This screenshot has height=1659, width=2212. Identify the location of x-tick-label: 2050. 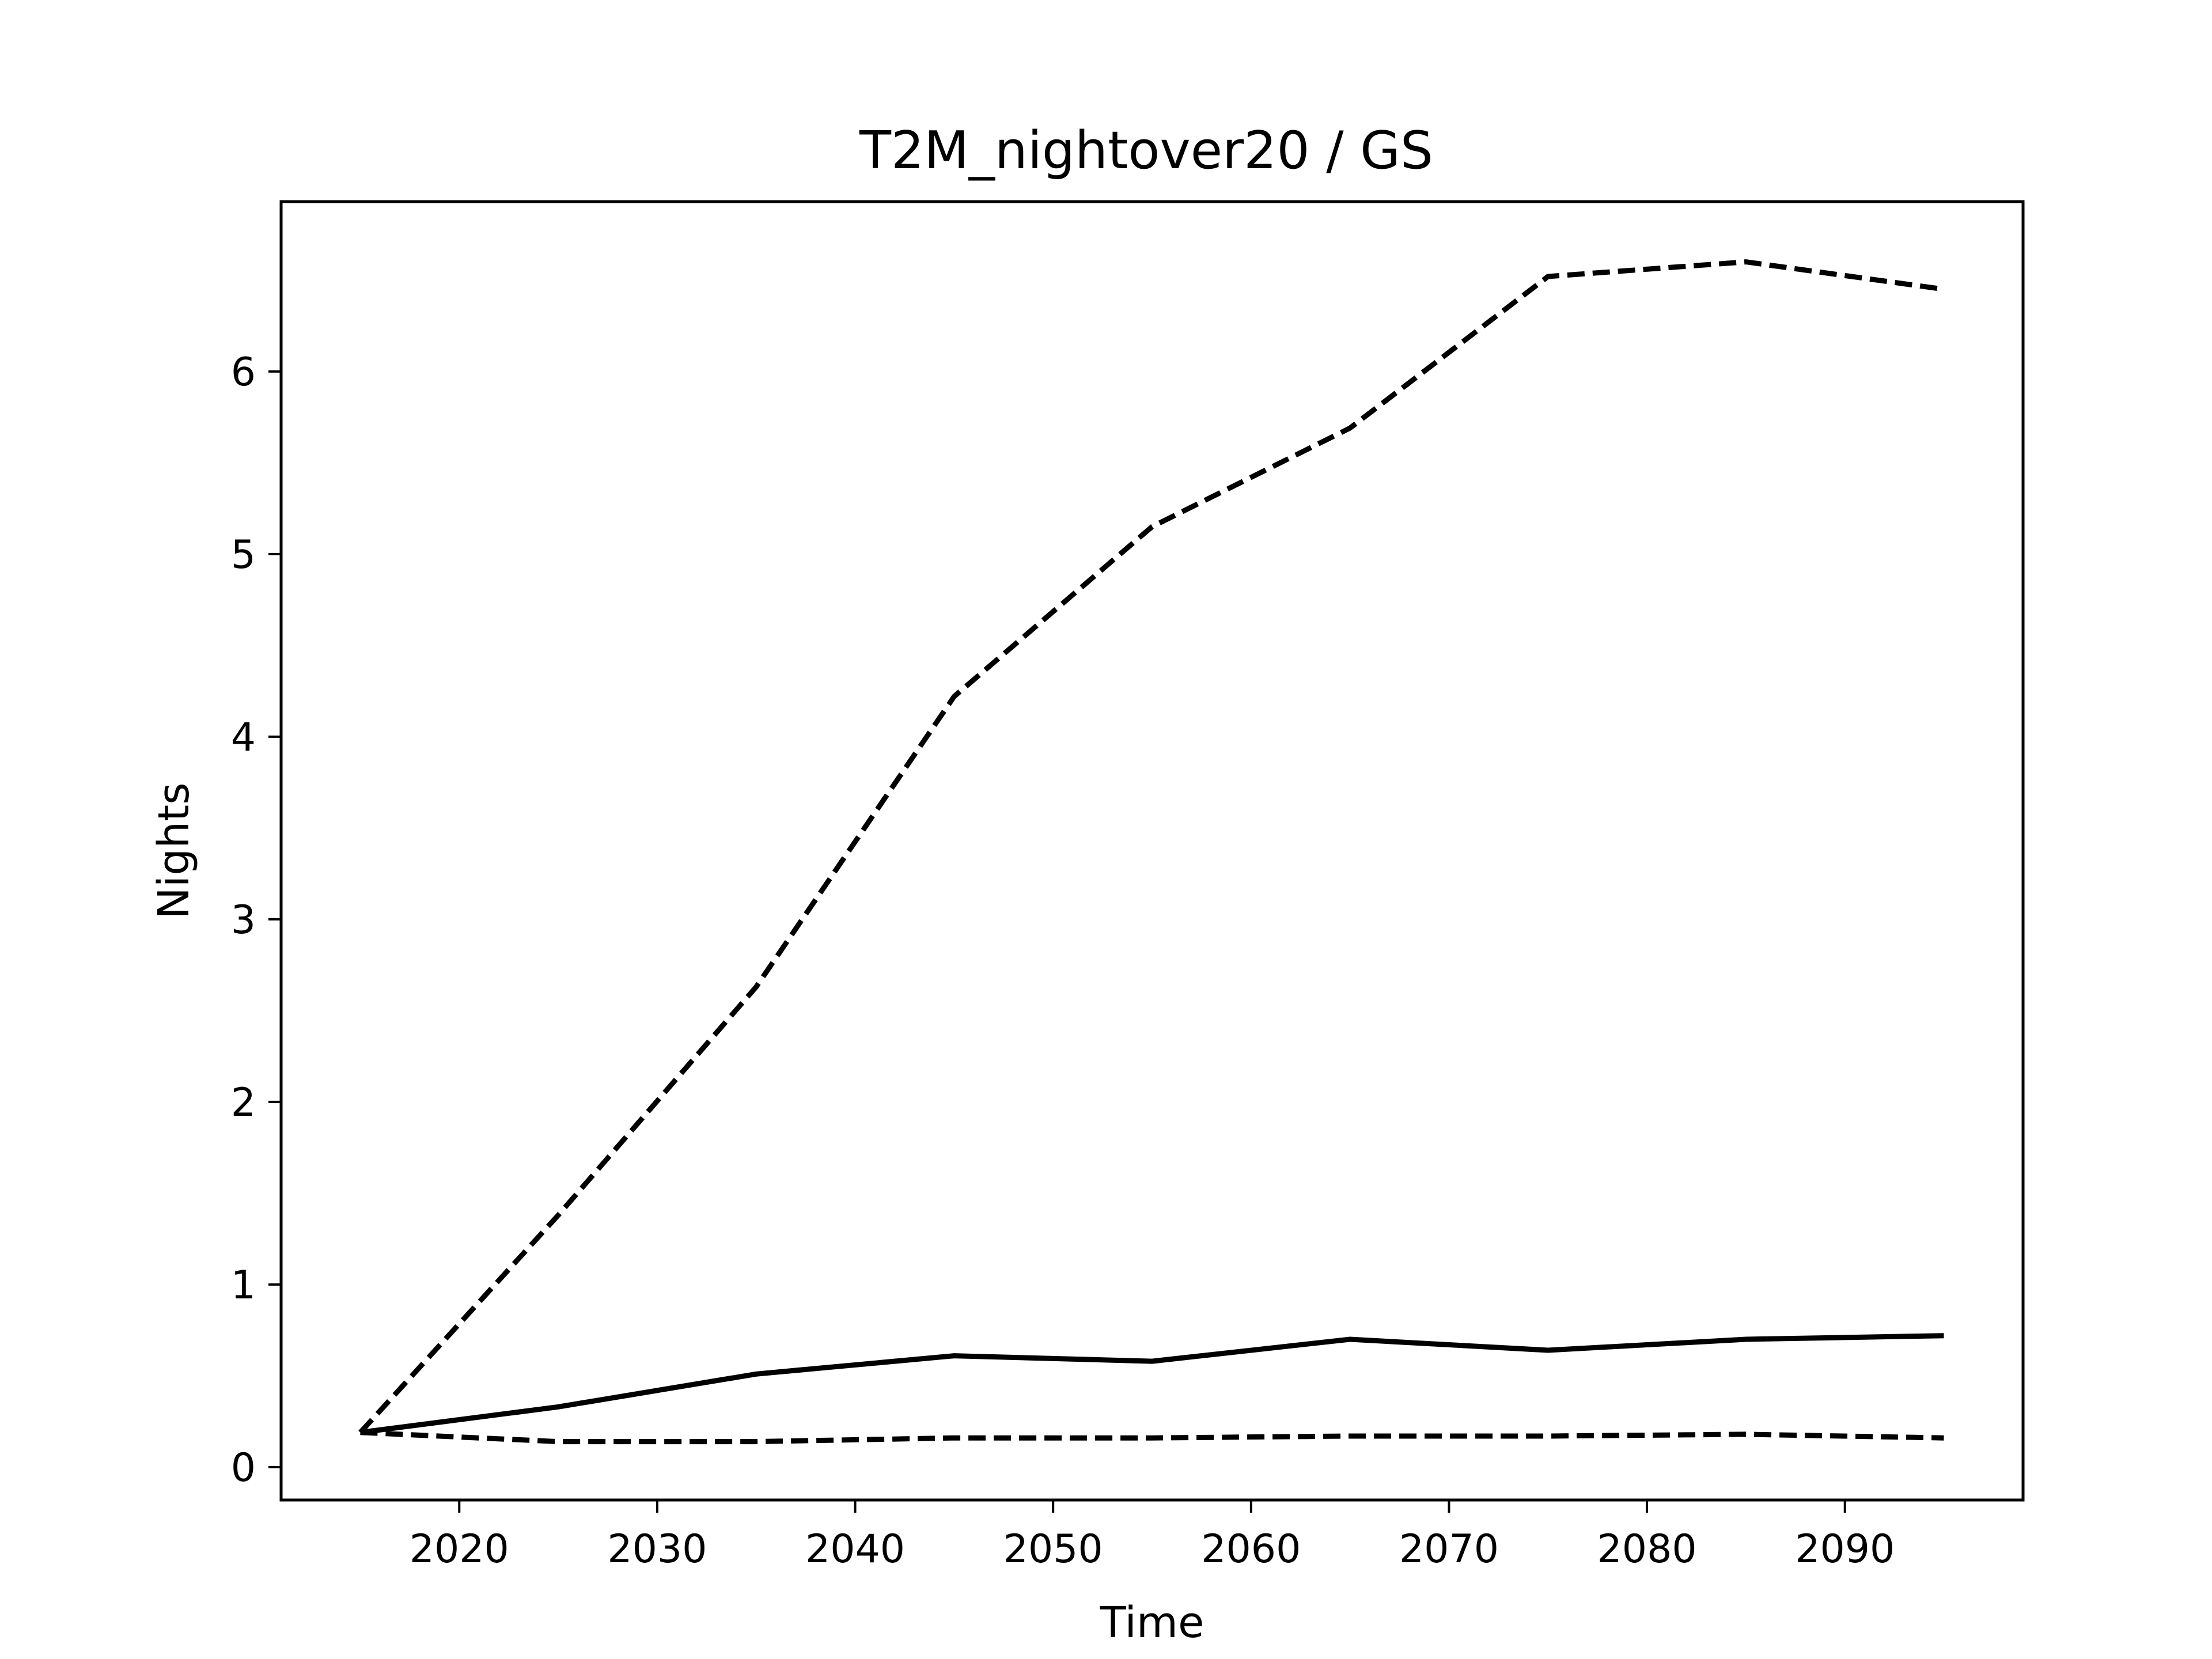
(1053, 1549).